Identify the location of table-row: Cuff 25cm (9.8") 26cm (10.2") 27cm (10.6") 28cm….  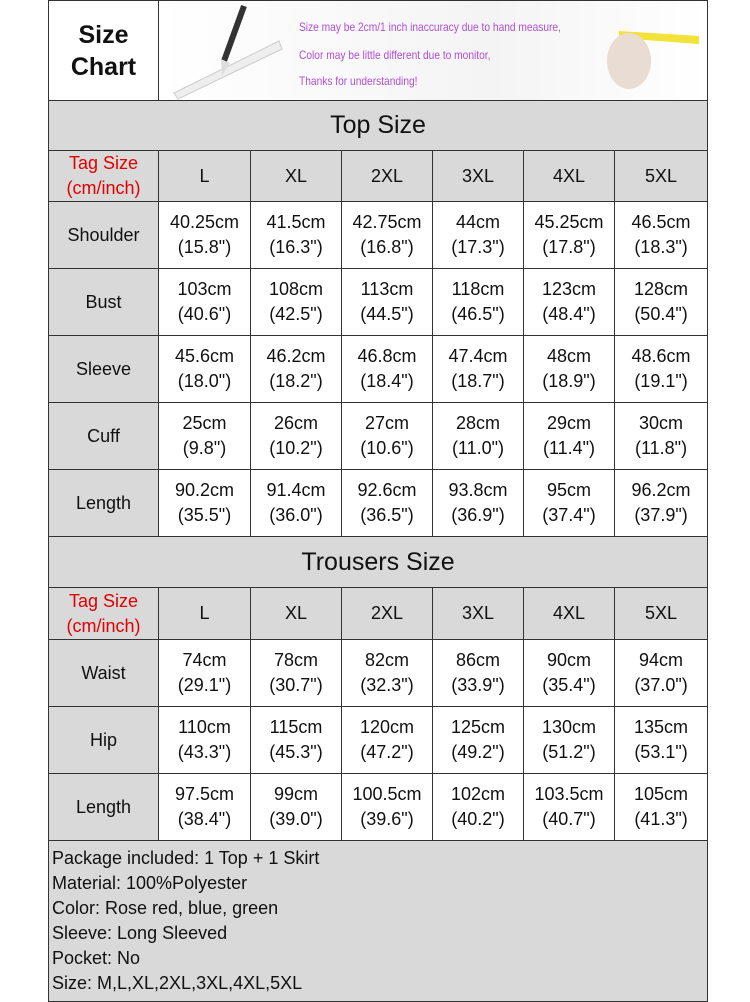
(378, 436).